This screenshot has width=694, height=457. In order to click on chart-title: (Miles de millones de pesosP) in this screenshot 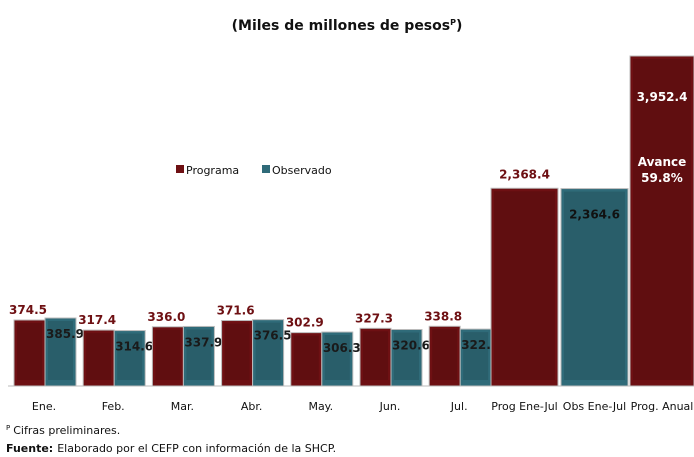, I will do `click(347, 26)`.